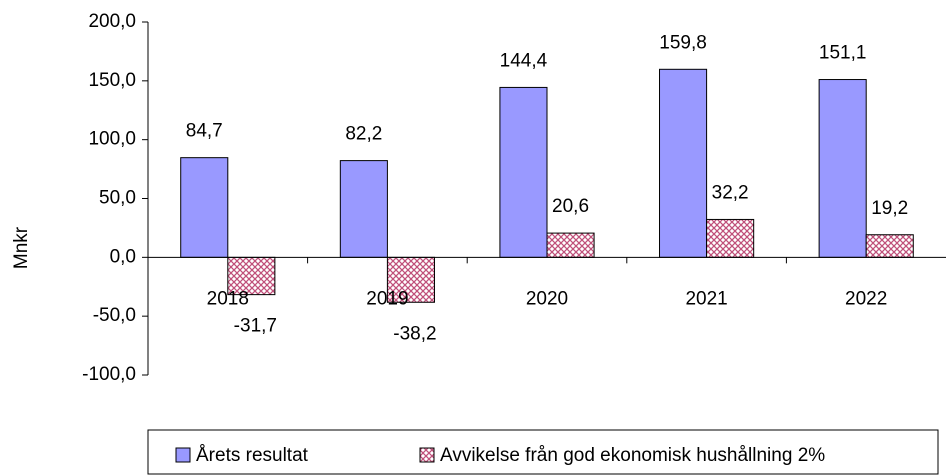 The image size is (948, 475). What do you see at coordinates (730, 192) in the screenshot?
I see `value-label: 32,2` at bounding box center [730, 192].